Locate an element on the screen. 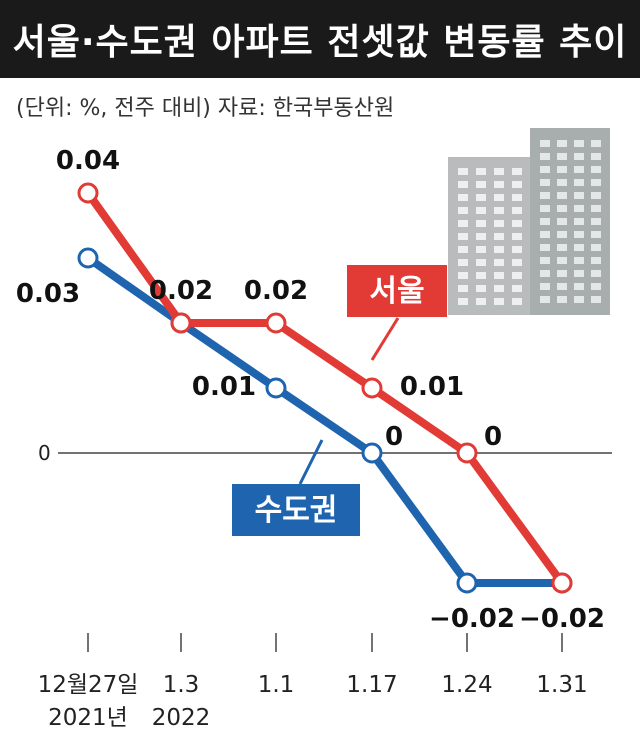 This screenshot has height=745, width=640. data-label: 0.04 is located at coordinates (88, 161).